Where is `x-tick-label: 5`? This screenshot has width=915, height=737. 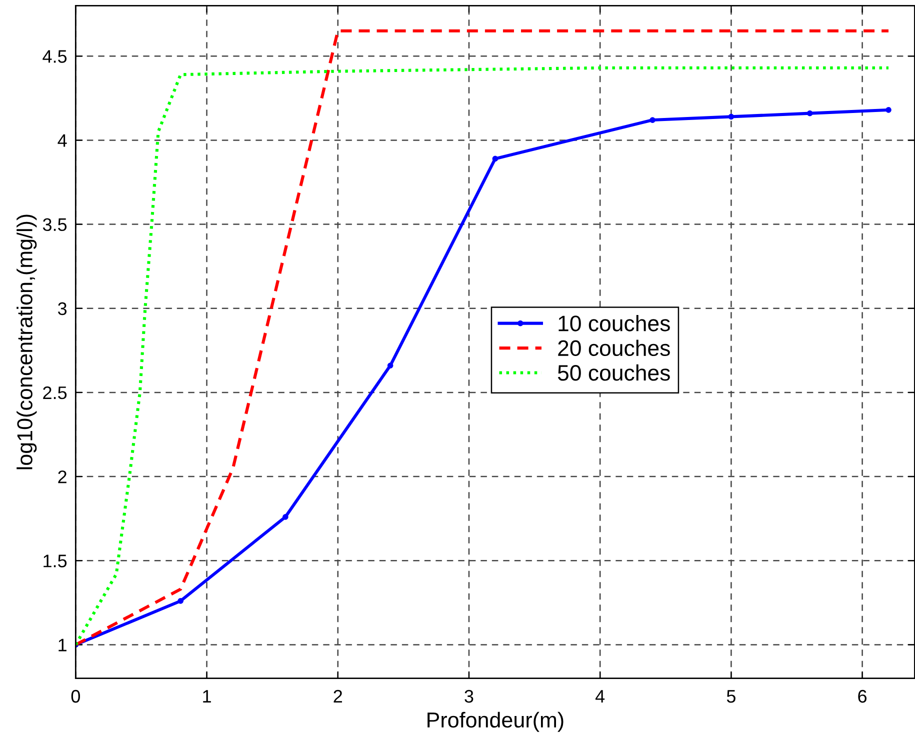 x-tick-label: 5 is located at coordinates (731, 696).